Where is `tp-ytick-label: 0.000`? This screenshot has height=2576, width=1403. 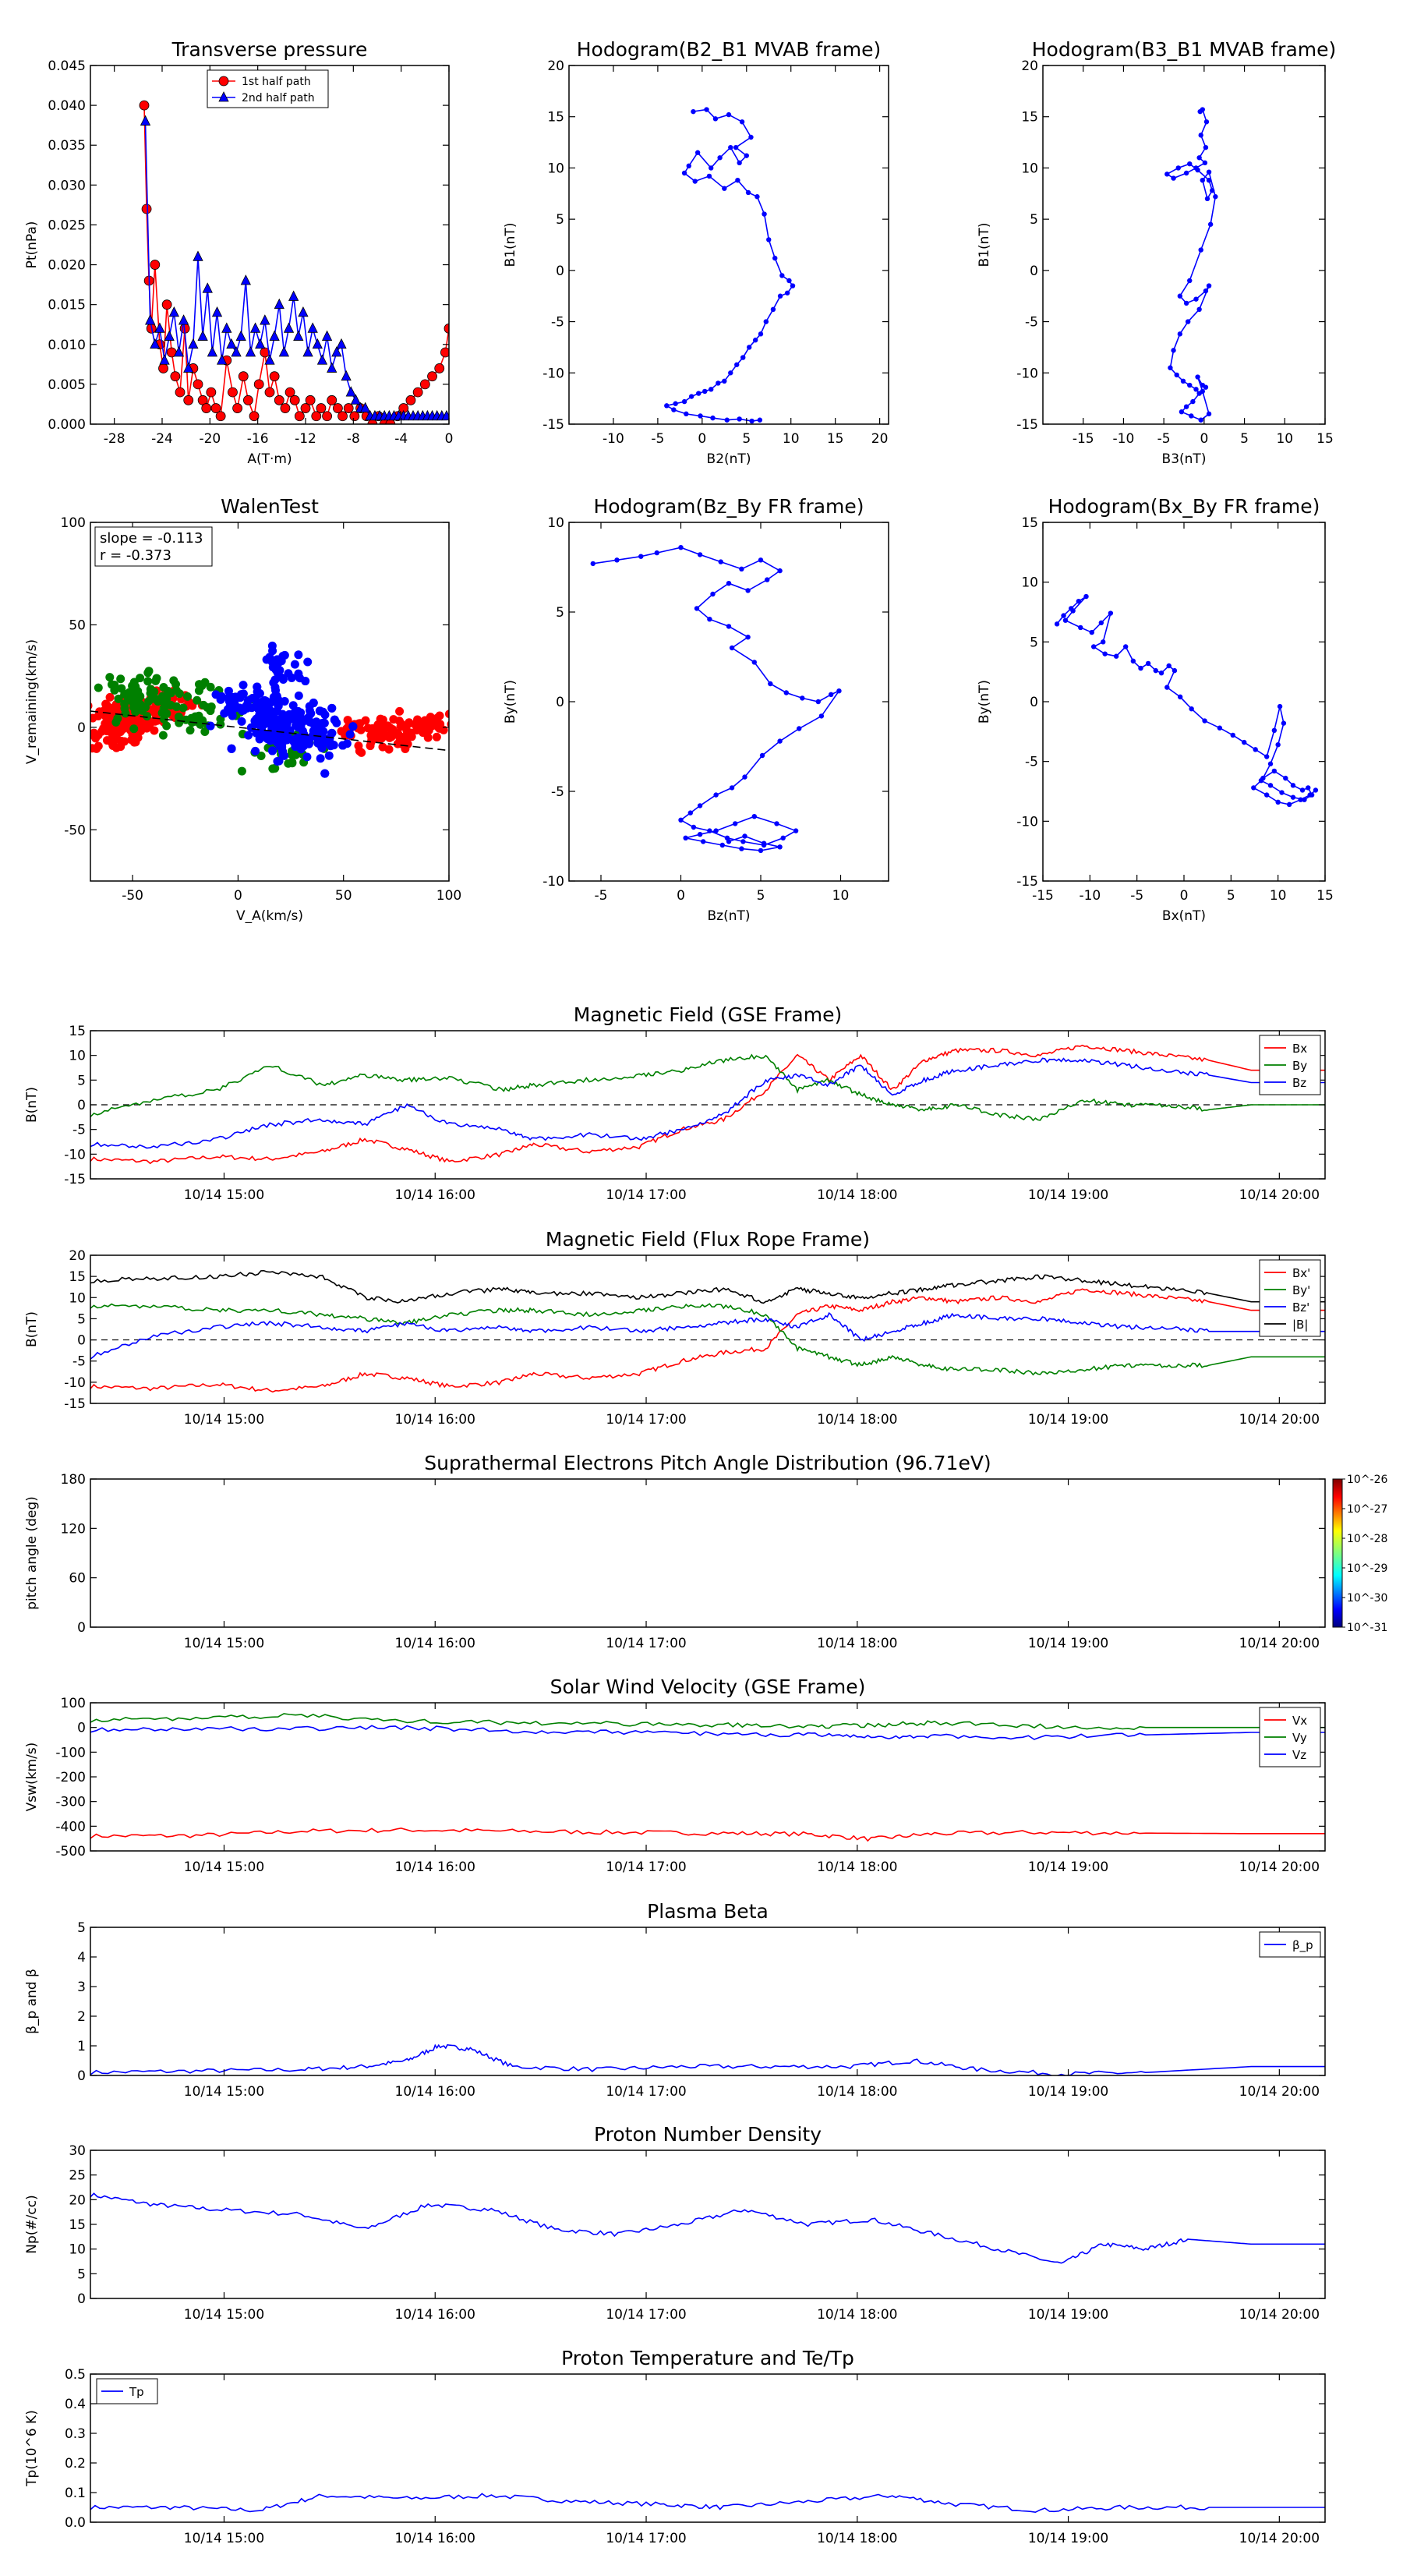 tp-ytick-label: 0.000 is located at coordinates (67, 425).